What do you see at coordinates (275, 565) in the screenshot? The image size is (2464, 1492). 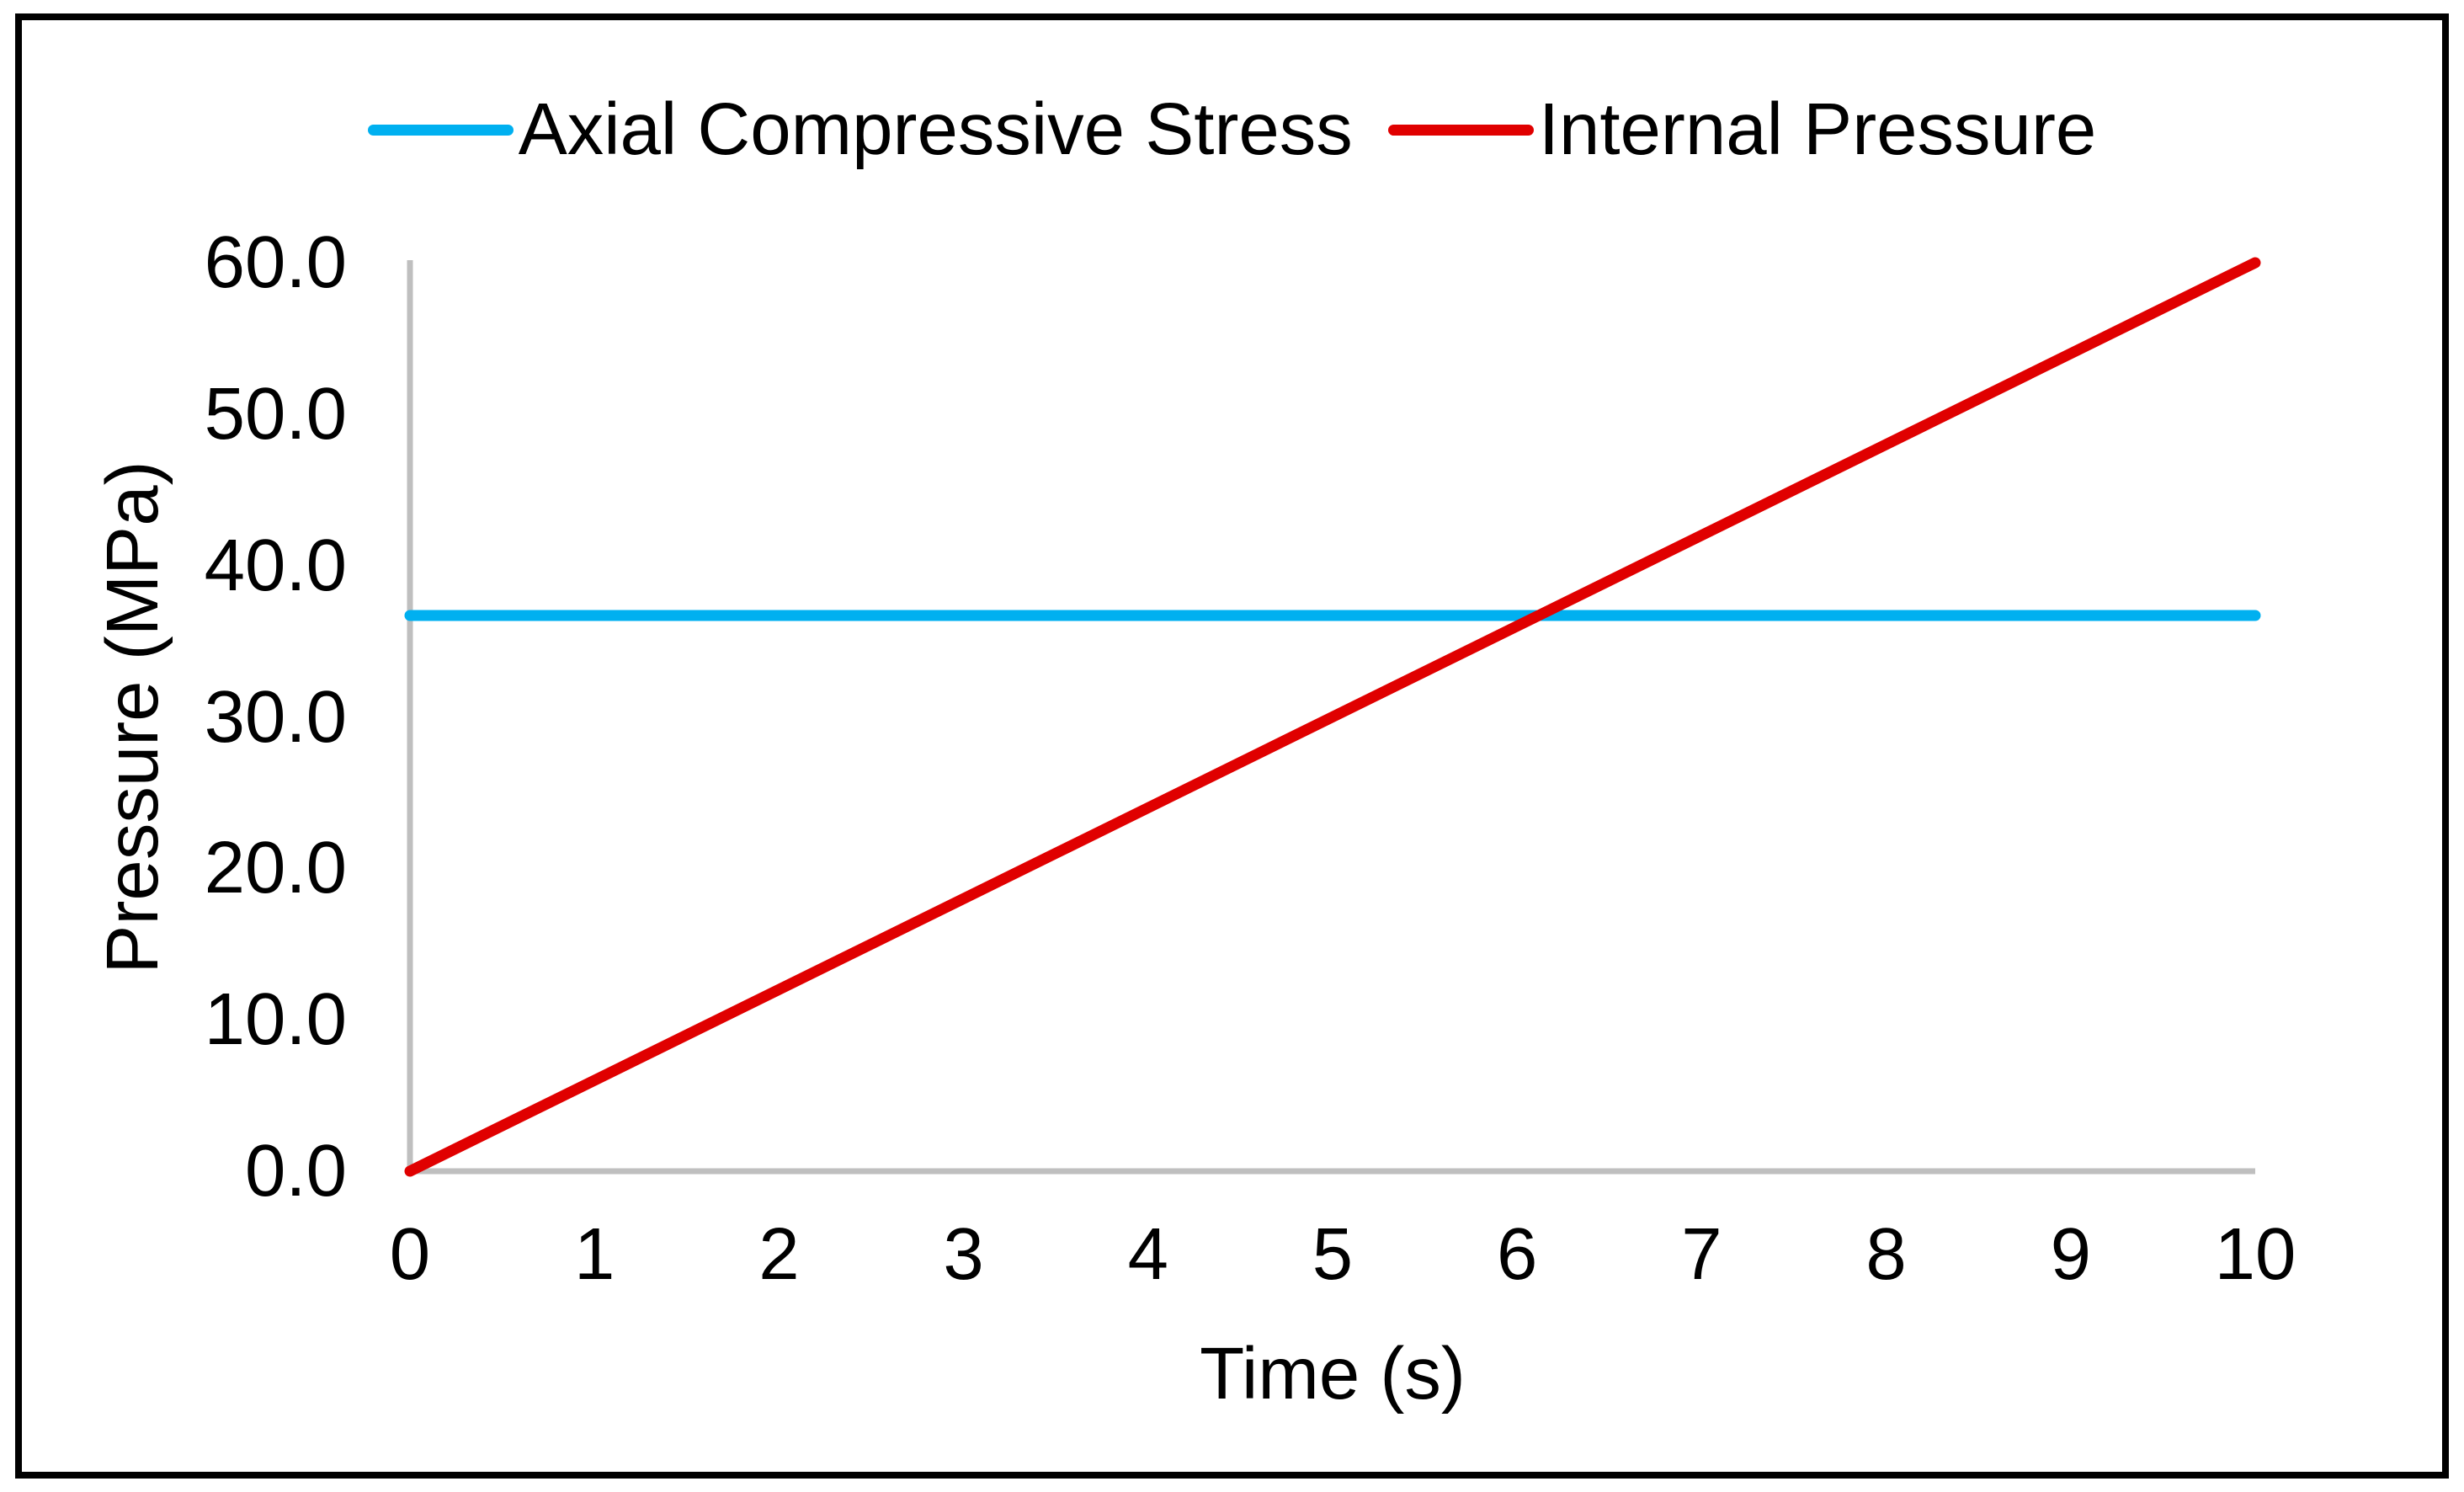 I see `y-tick-label: 40.0` at bounding box center [275, 565].